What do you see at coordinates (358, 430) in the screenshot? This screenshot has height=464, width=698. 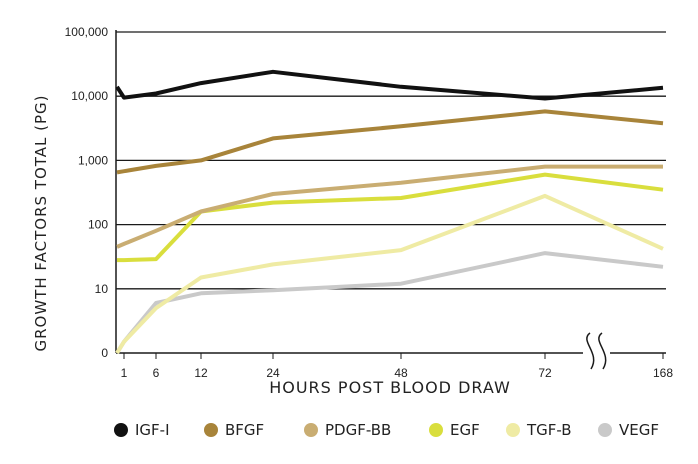 I see `legend-label-pdgf-bb: PDGF-BB` at bounding box center [358, 430].